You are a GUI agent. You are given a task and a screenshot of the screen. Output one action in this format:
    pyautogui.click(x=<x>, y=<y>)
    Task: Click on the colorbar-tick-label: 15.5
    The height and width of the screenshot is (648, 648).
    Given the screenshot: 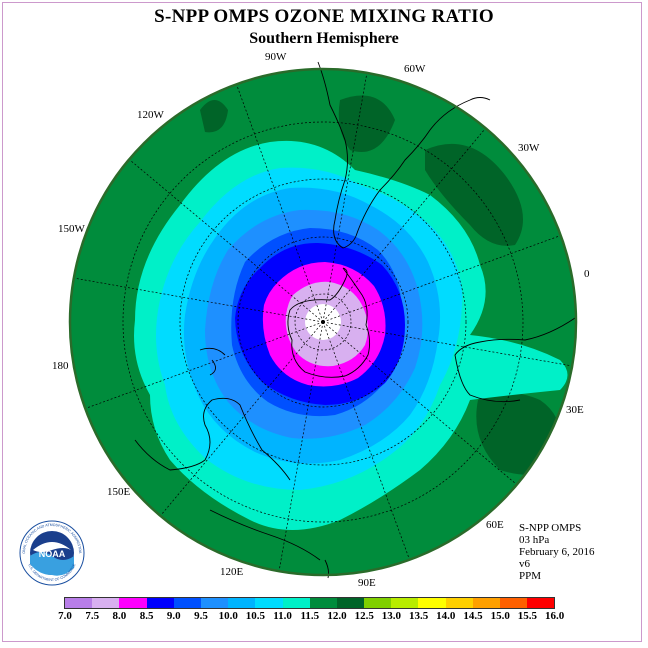 What is the action you would take?
    pyautogui.click(x=527, y=616)
    